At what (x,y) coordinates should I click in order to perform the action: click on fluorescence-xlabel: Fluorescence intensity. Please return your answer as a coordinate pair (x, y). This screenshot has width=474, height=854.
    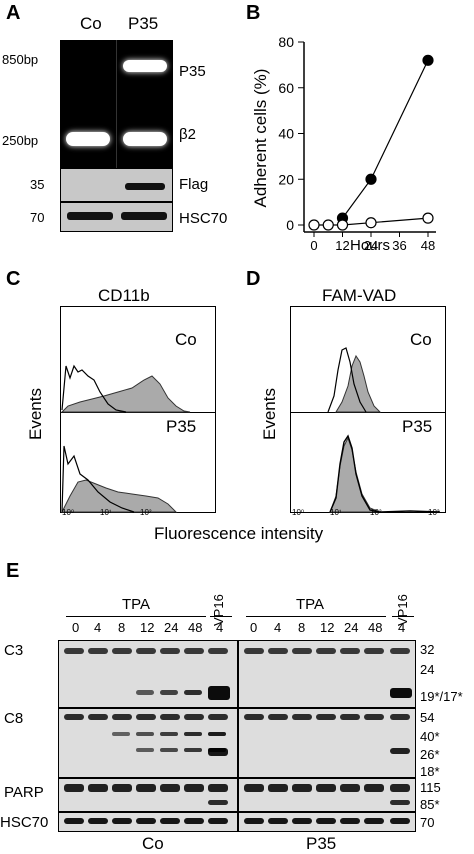
    Looking at the image, I should click on (239, 533).